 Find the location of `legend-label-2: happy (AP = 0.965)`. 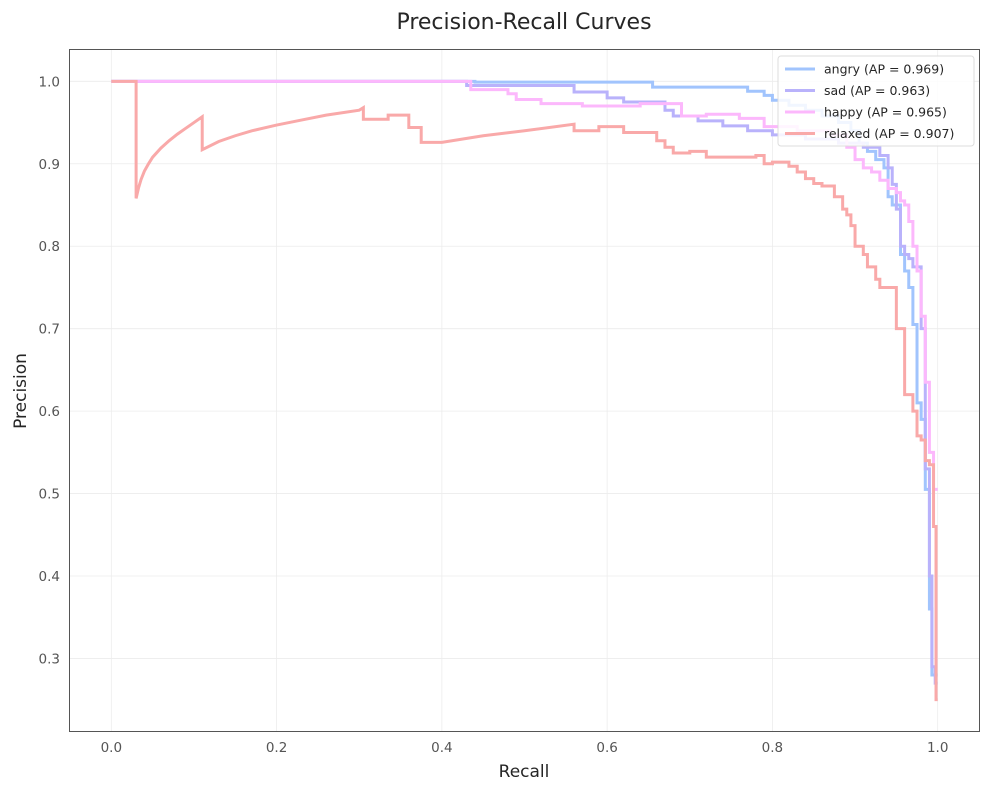

legend-label-2: happy (AP = 0.965) is located at coordinates (885, 112).